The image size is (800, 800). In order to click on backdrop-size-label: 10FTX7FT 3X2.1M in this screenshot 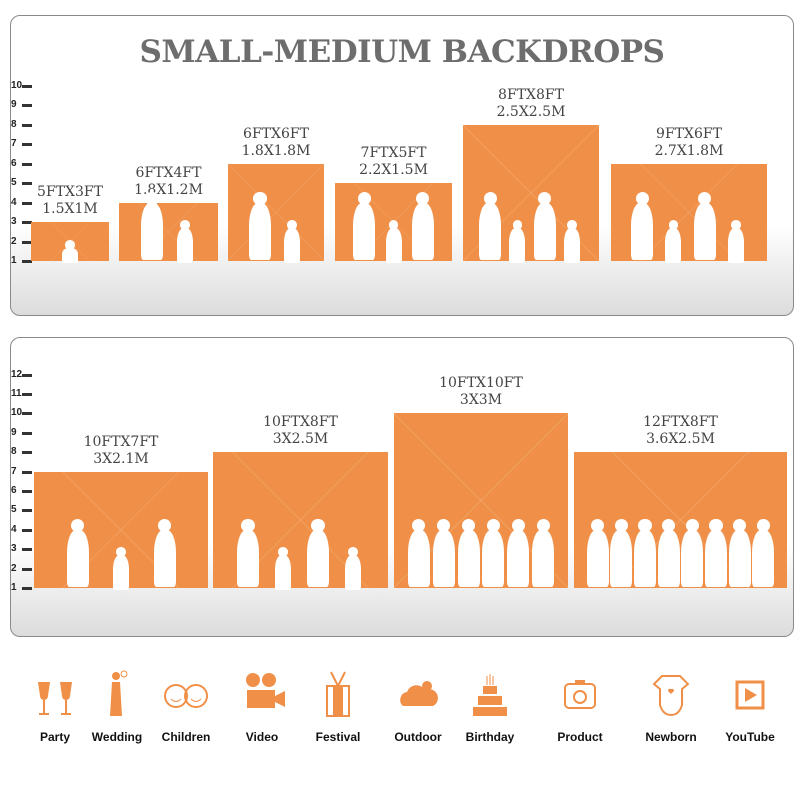, I will do `click(121, 451)`.